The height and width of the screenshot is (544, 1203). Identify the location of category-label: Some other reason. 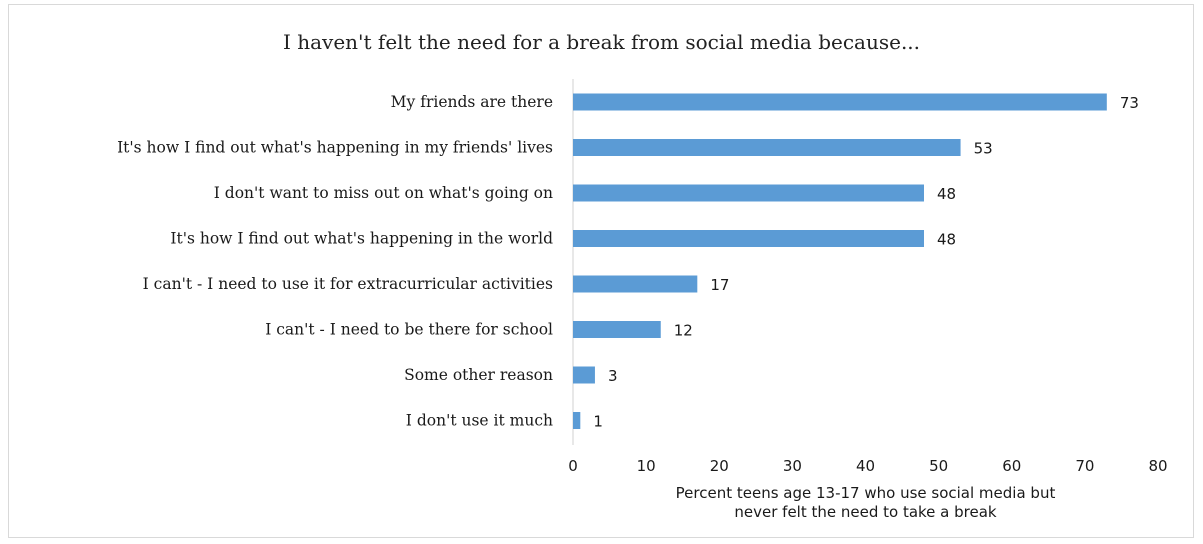
(478, 375).